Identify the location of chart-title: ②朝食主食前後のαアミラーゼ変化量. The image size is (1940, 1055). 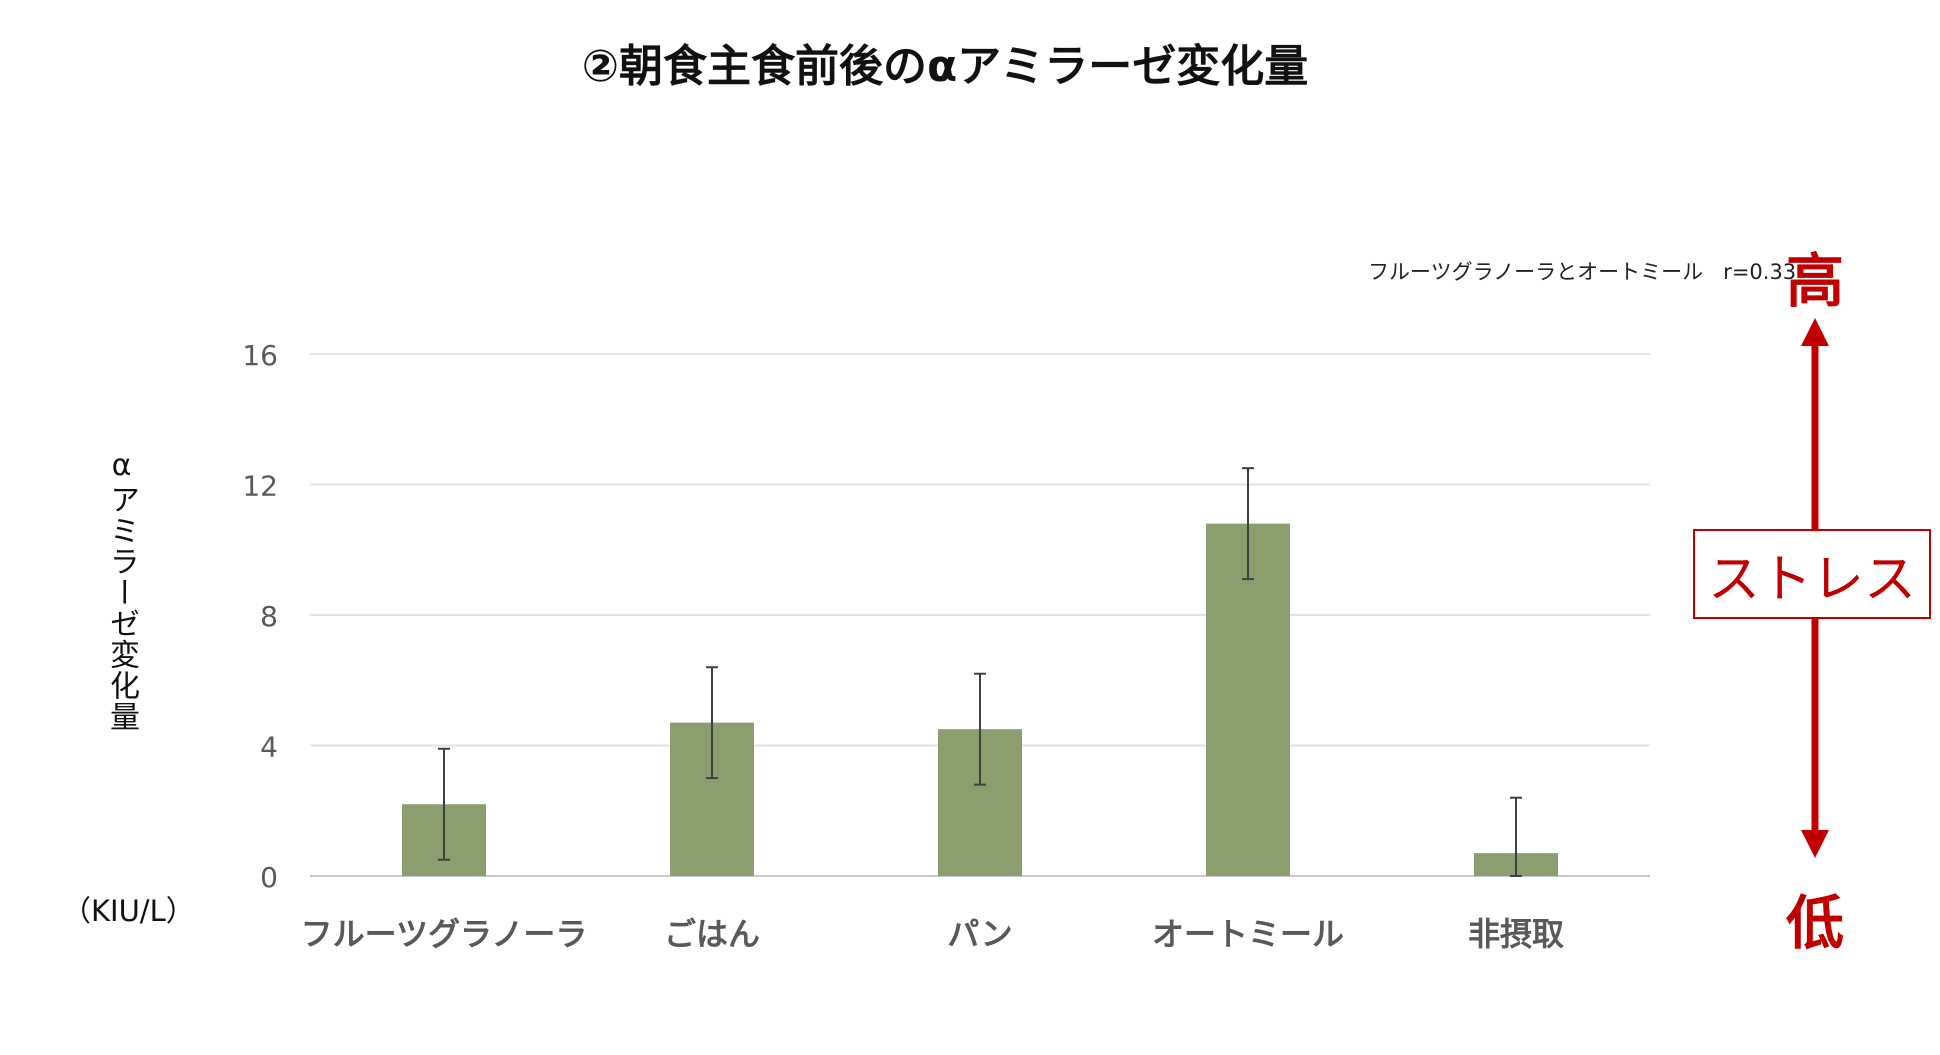
(945, 66).